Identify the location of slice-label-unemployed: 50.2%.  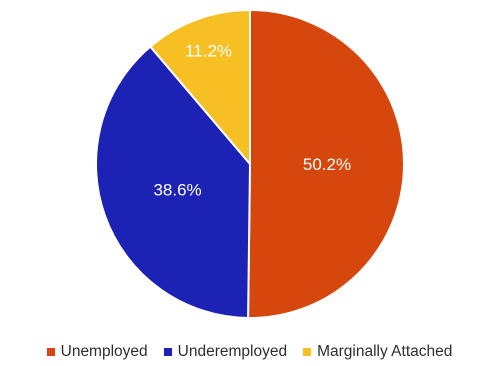
(327, 164).